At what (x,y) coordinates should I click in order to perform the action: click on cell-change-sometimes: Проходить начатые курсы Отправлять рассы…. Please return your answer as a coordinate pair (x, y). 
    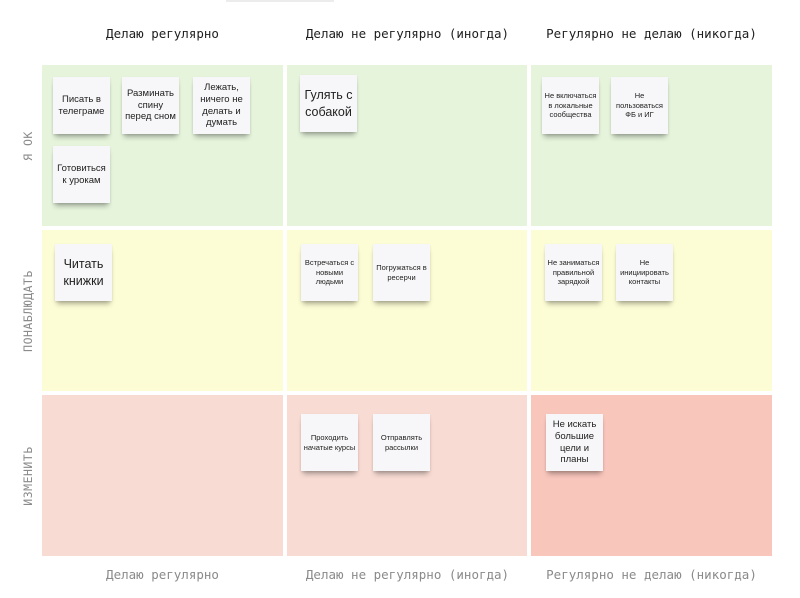
    Looking at the image, I should click on (407, 475).